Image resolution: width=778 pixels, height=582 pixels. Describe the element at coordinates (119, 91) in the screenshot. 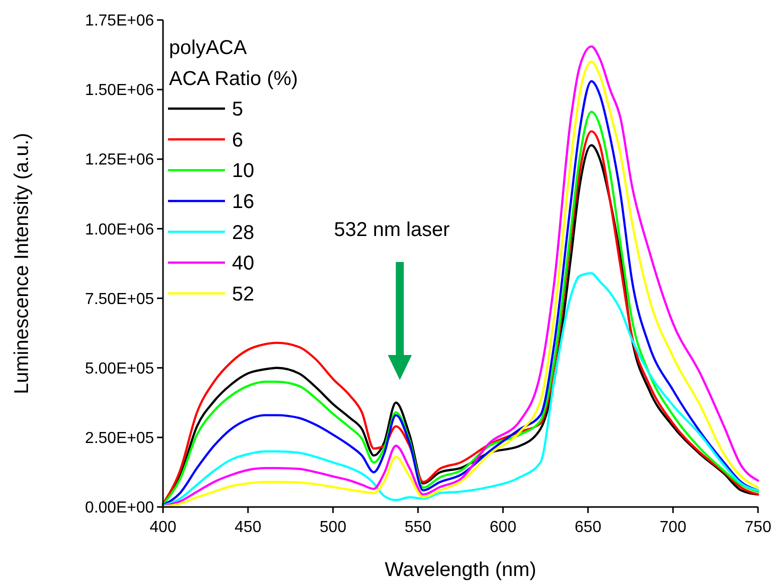

I see `y-tick-label: 1.50E+06` at that location.